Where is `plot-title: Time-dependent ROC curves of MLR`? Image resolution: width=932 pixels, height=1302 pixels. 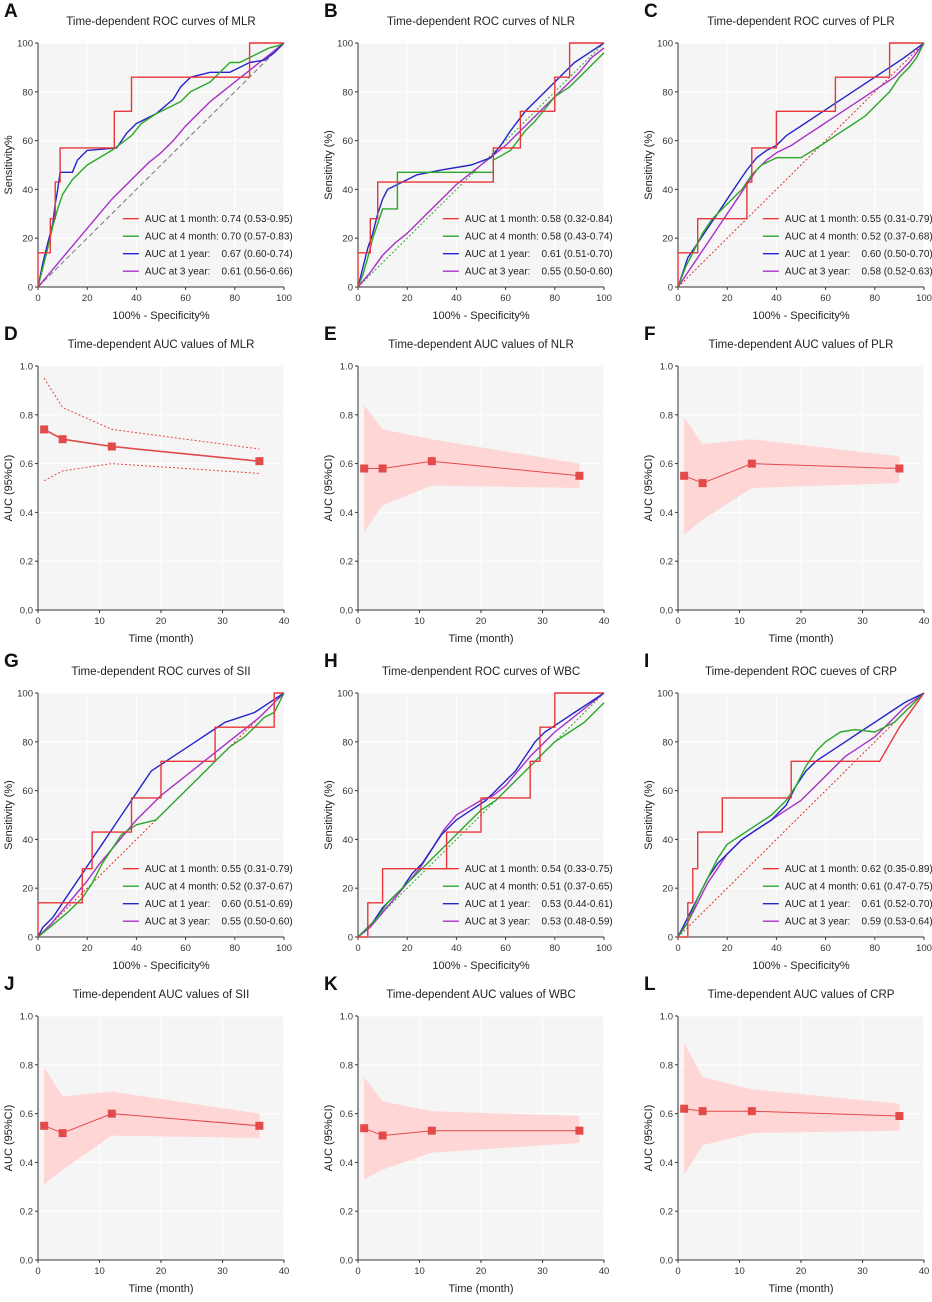
plot-title: Time-dependent ROC curves of MLR is located at coordinates (160, 22).